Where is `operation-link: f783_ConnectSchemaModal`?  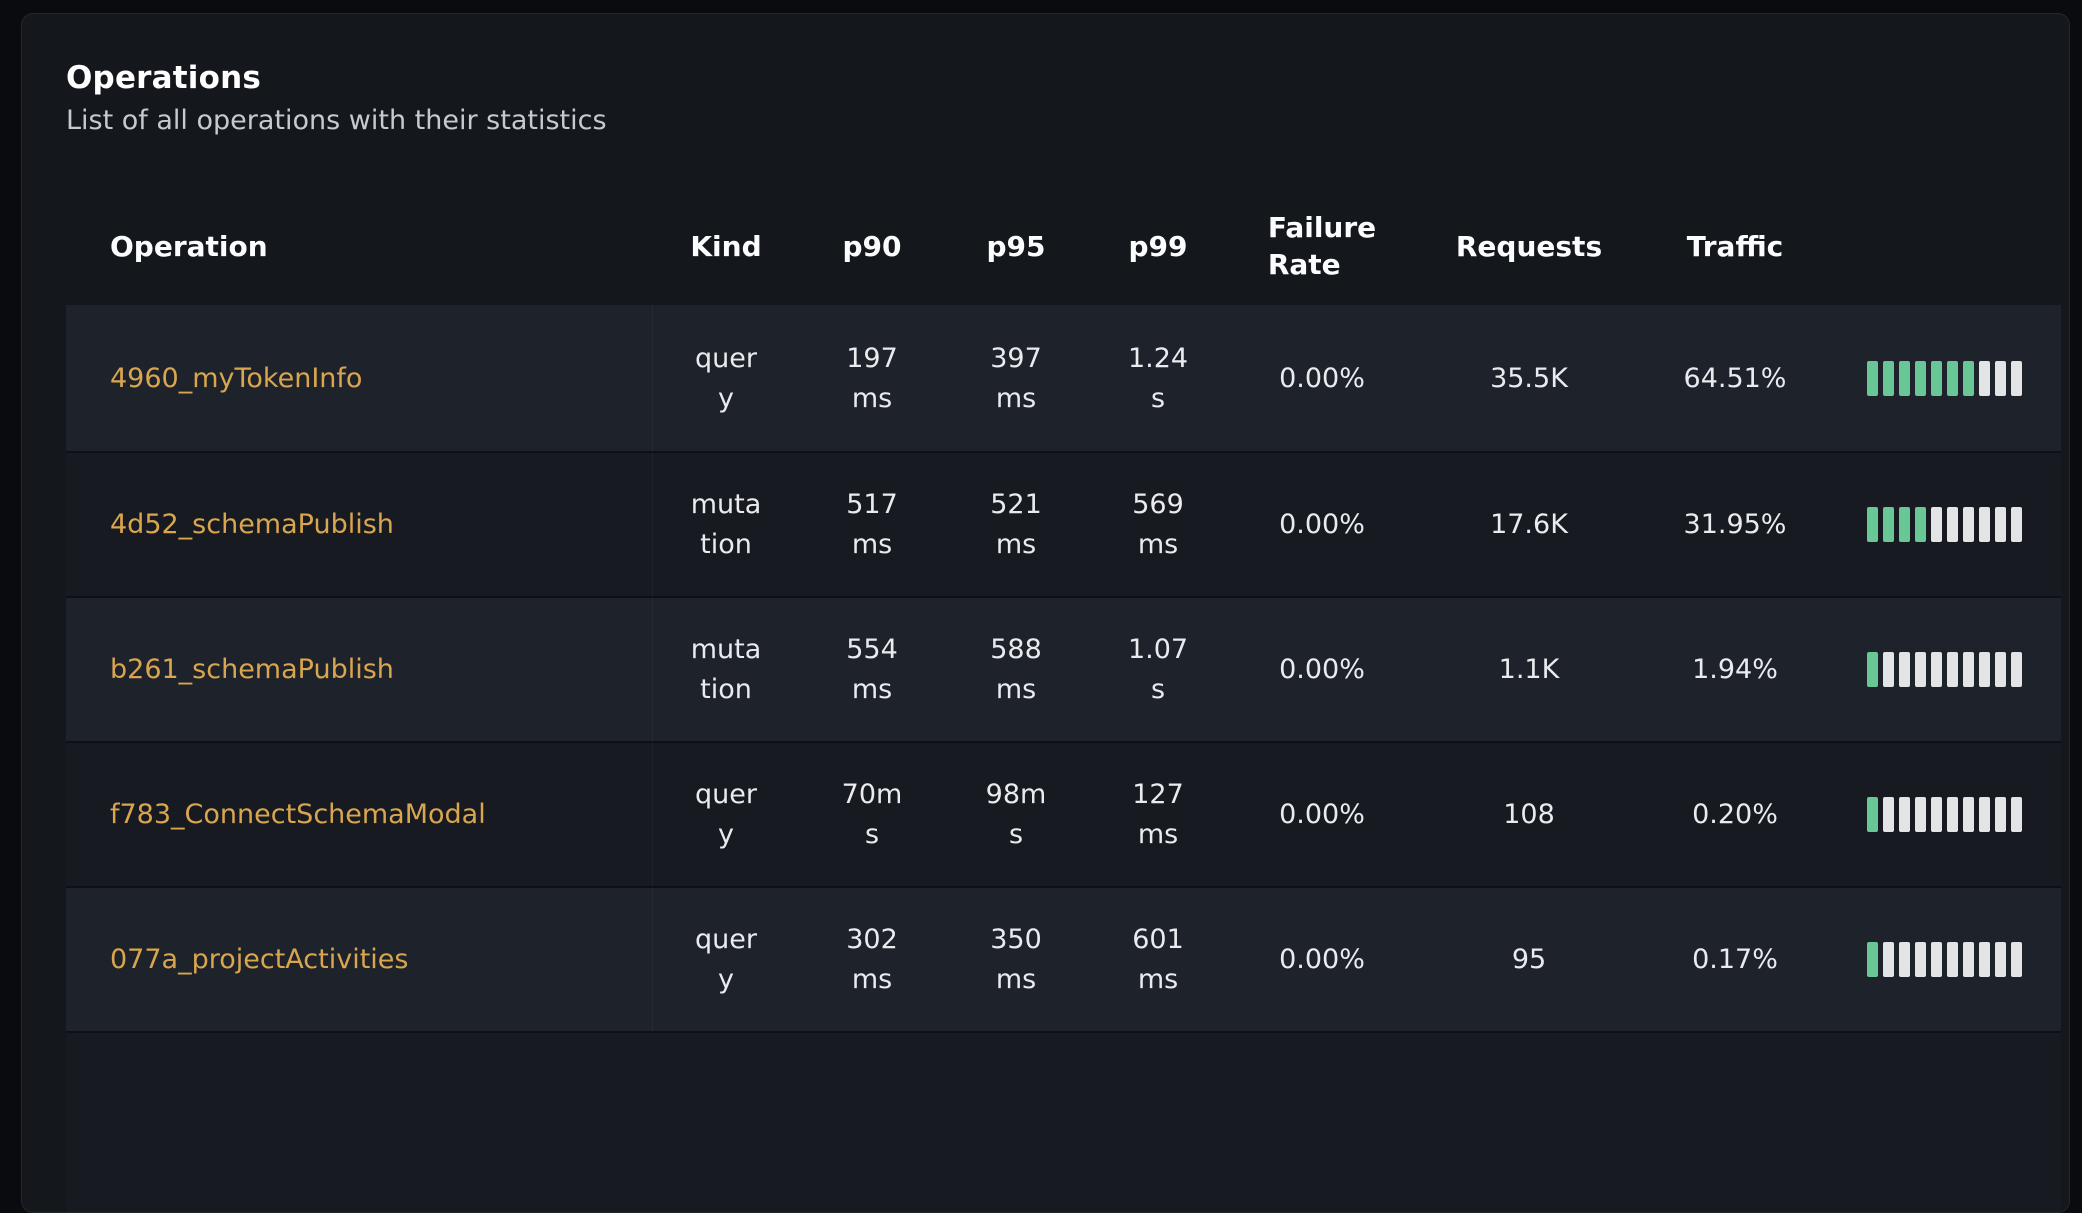
operation-link: f783_ConnectSchemaModal is located at coordinates (298, 814).